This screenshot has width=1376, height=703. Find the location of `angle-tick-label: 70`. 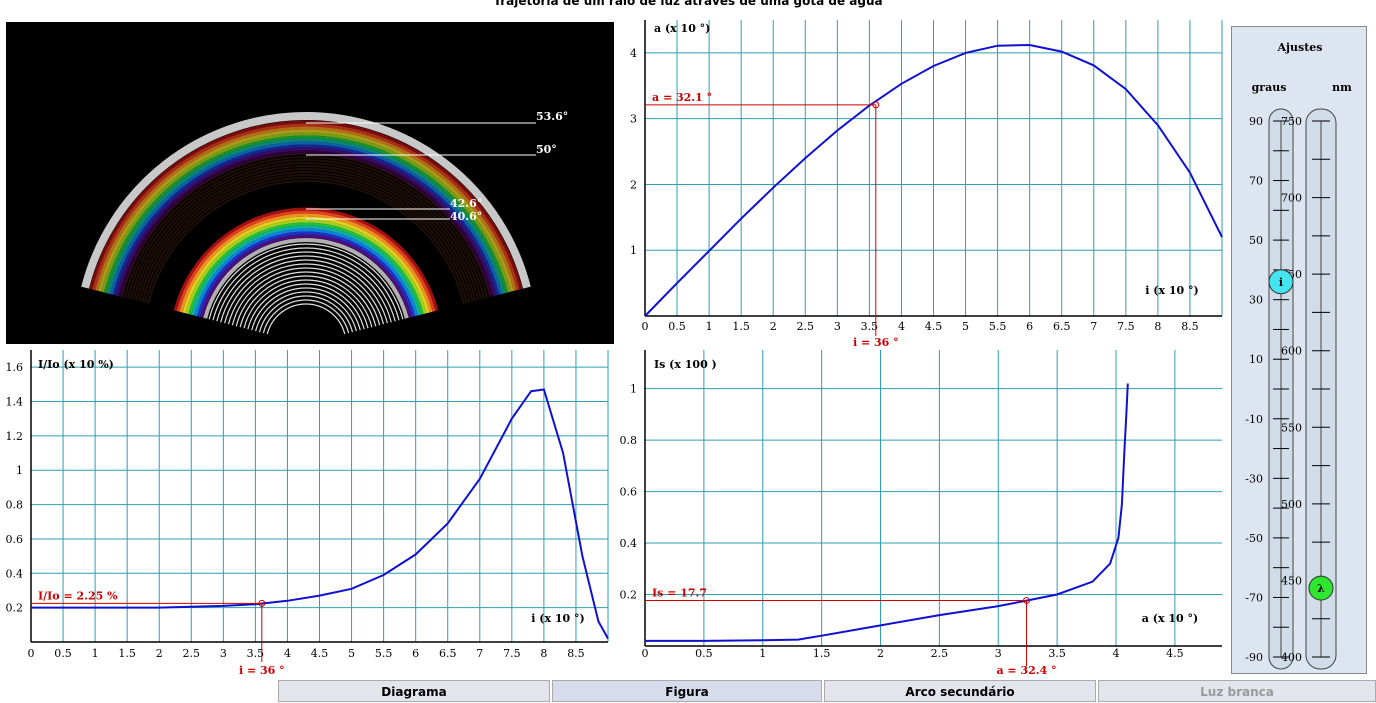

angle-tick-label: 70 is located at coordinates (1256, 181).